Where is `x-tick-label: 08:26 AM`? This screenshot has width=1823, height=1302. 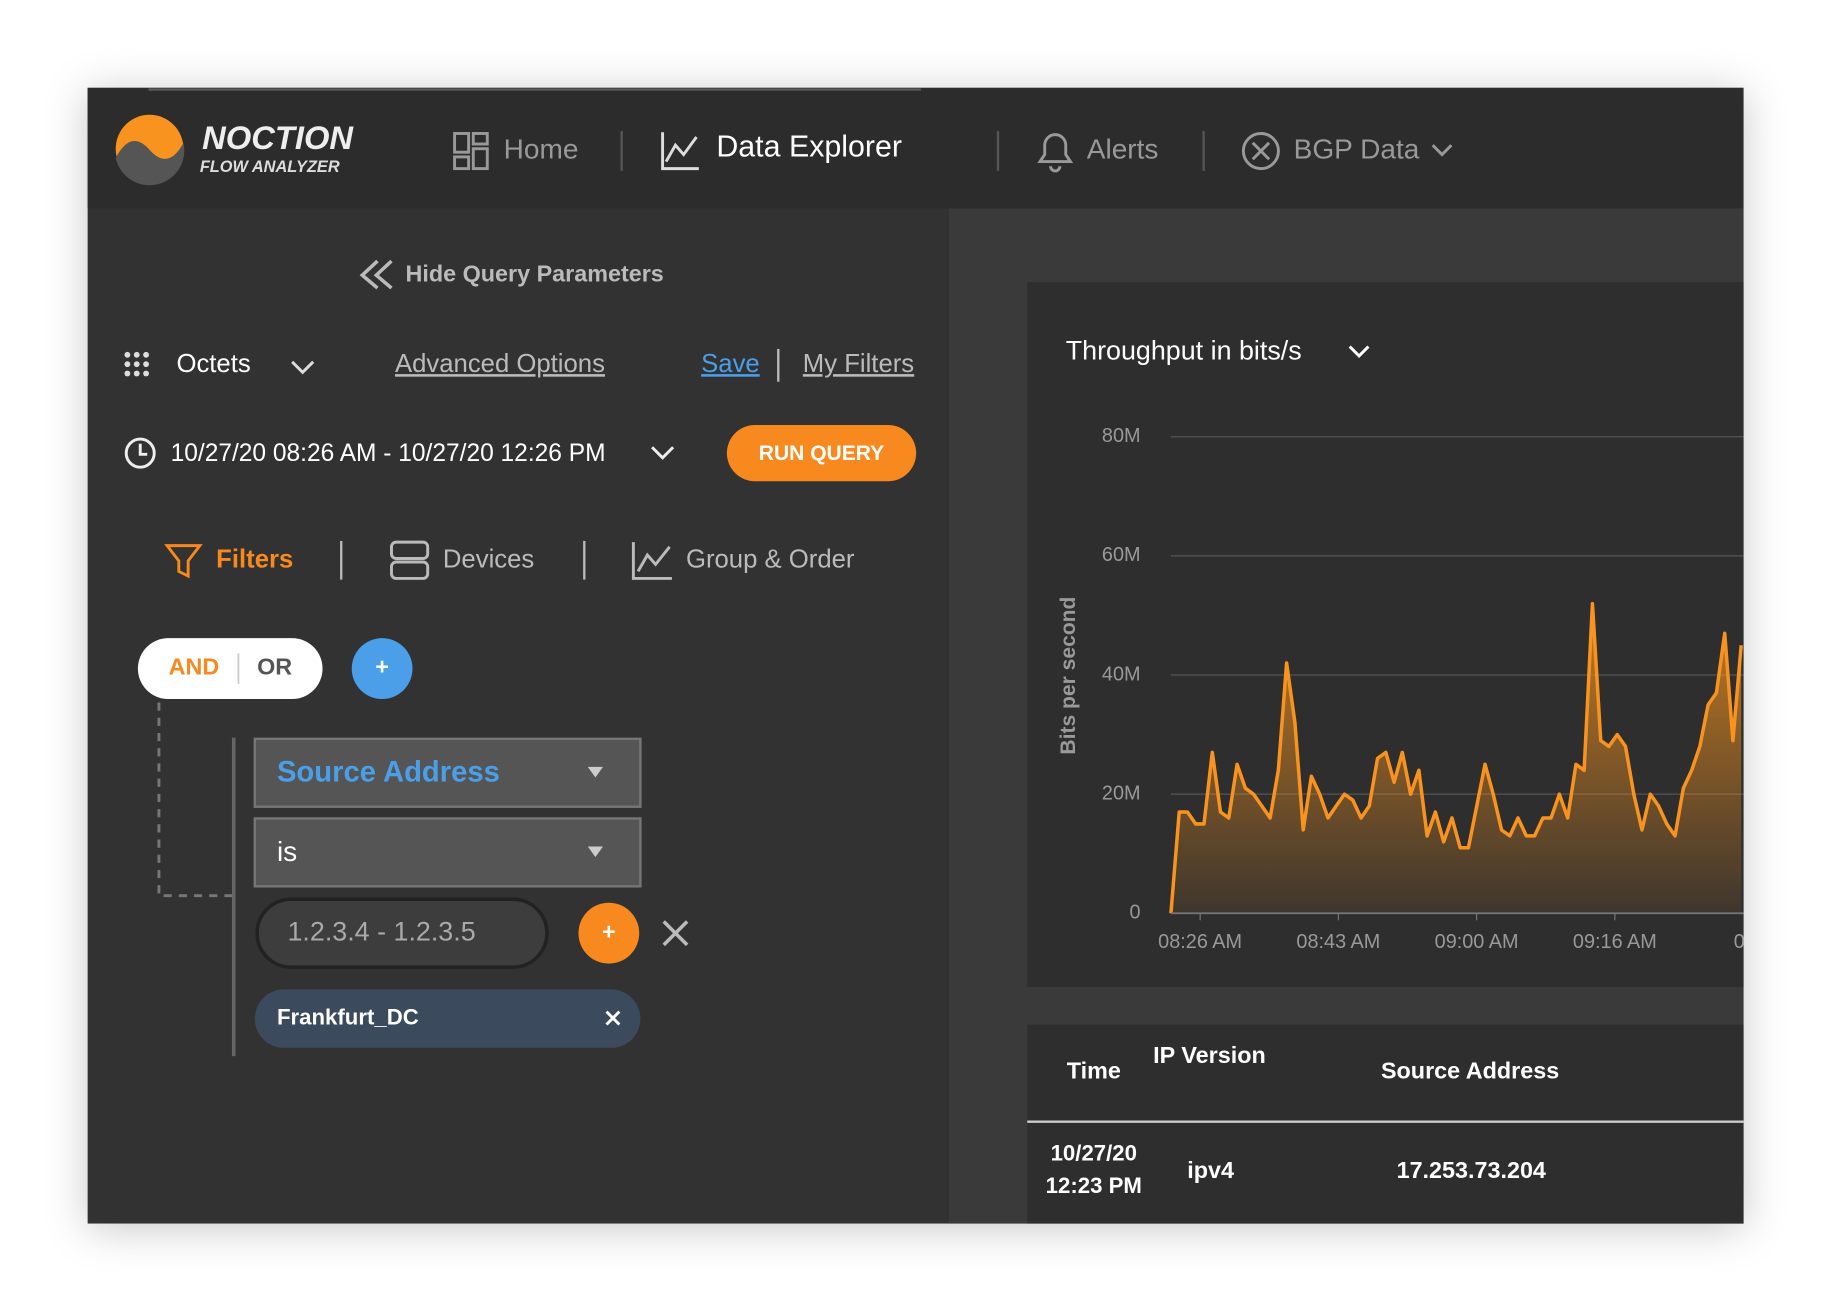
x-tick-label: 08:26 AM is located at coordinates (1200, 942).